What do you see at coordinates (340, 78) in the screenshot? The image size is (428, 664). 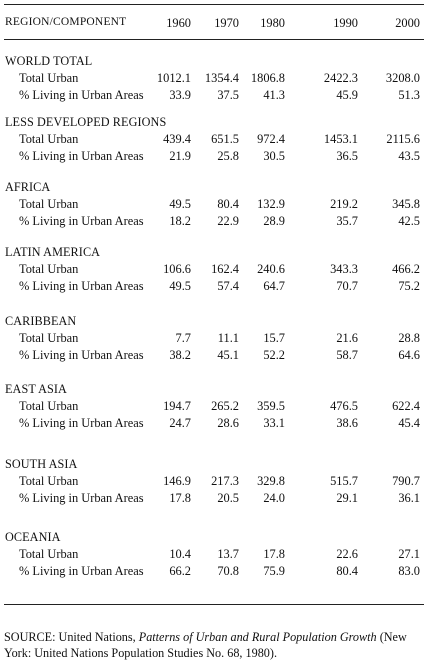 I see `table-cell: 2422.3` at bounding box center [340, 78].